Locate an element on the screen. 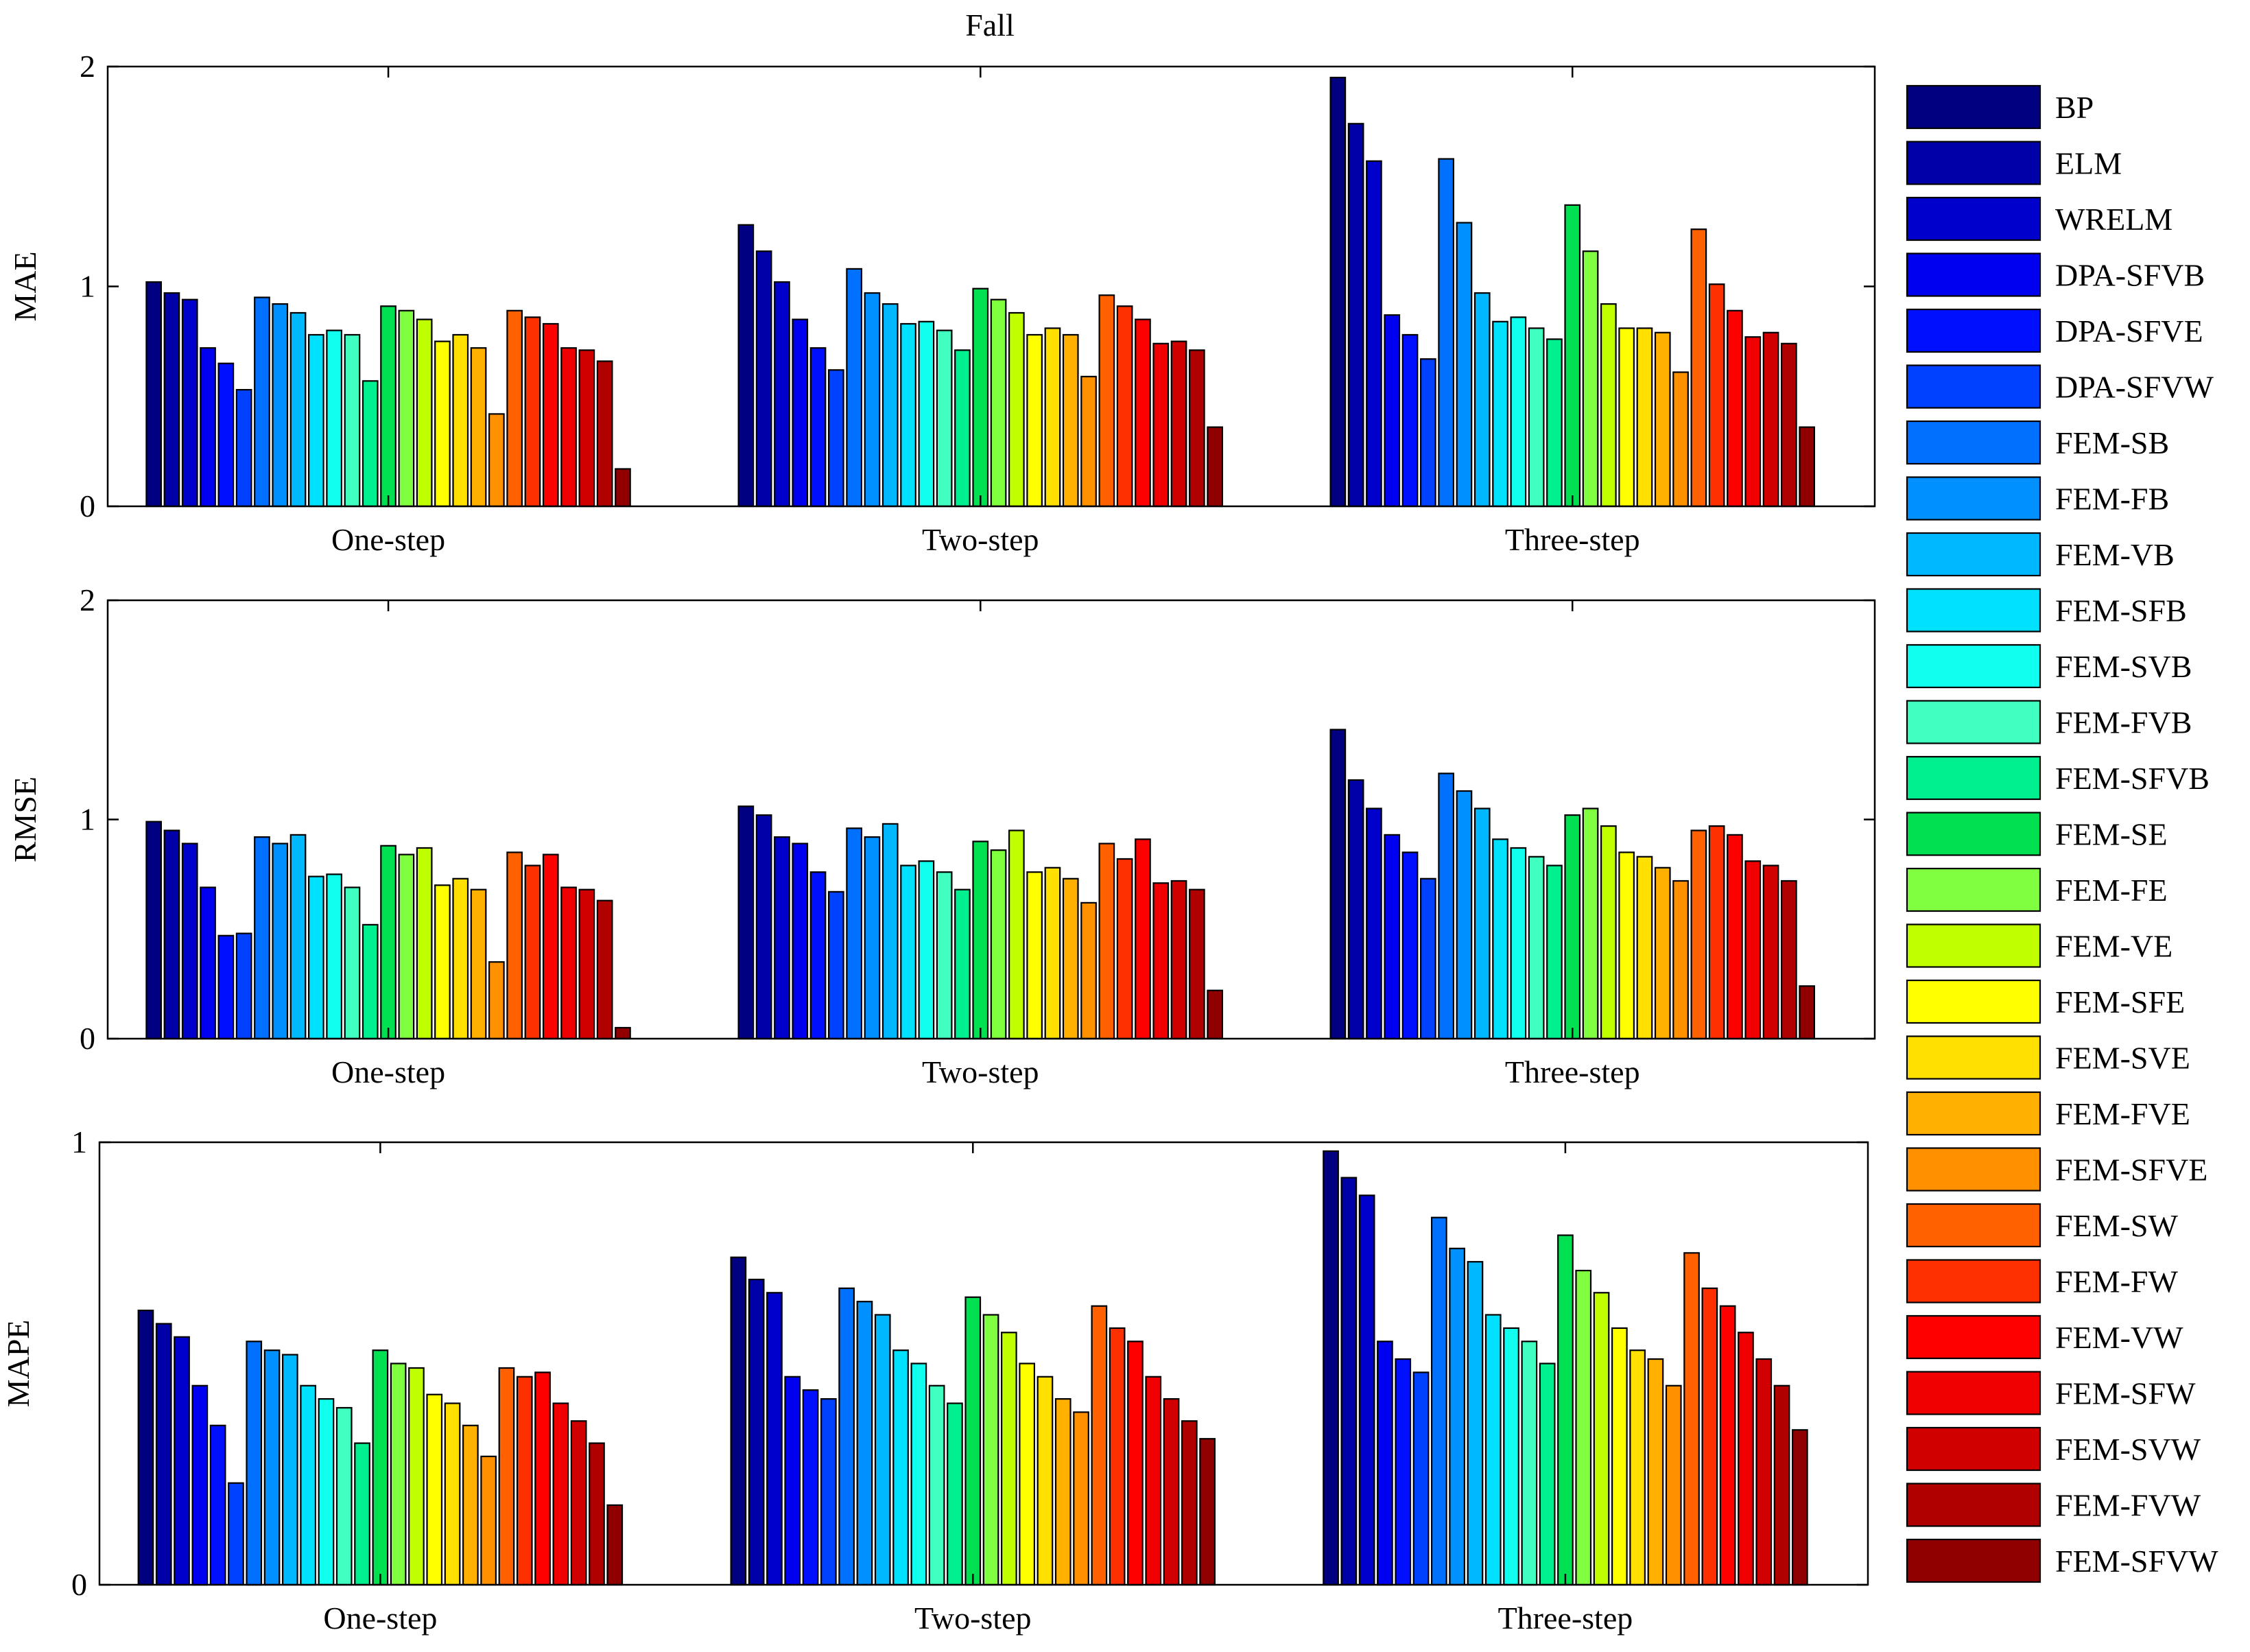  legend-item: FEM-FVB is located at coordinates (2049, 722).